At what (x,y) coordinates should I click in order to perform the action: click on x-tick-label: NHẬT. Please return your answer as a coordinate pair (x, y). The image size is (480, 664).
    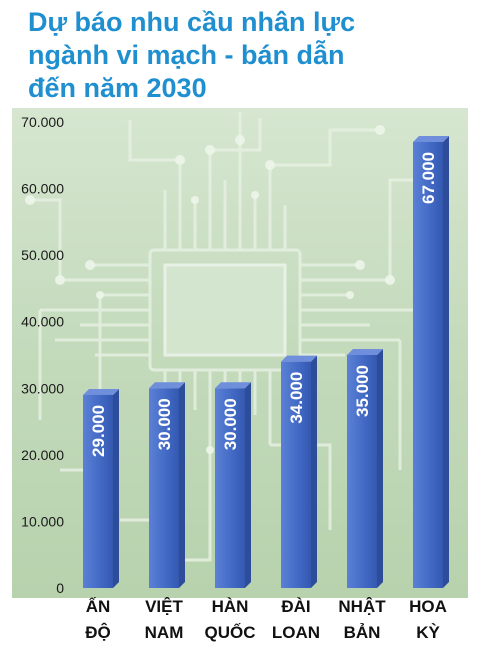
    Looking at the image, I should click on (362, 606).